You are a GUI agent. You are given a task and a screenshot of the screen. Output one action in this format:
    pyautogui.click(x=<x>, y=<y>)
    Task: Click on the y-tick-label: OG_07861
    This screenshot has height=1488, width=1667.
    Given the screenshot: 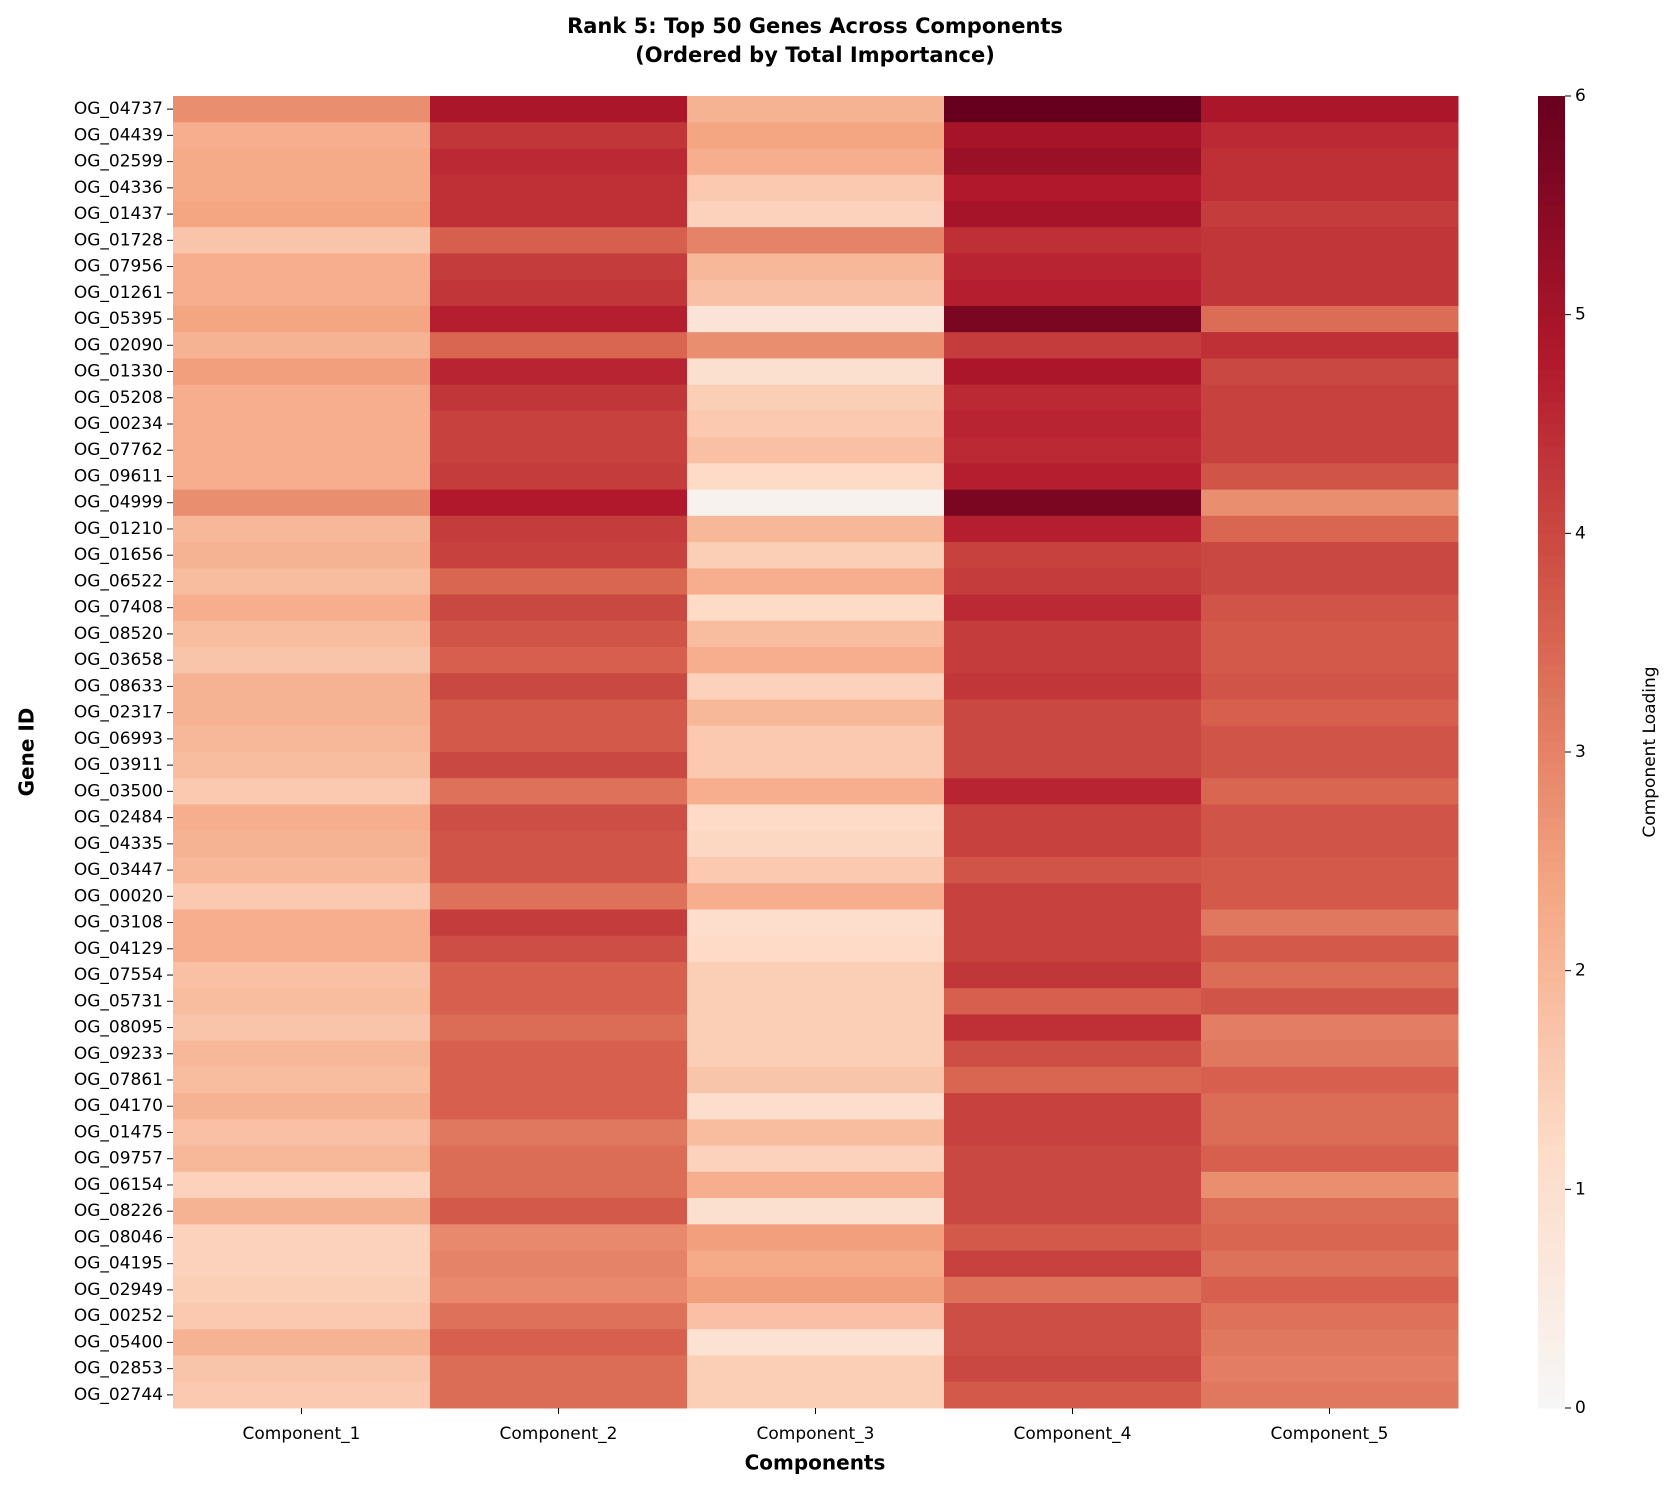 What is the action you would take?
    pyautogui.click(x=118, y=1080)
    